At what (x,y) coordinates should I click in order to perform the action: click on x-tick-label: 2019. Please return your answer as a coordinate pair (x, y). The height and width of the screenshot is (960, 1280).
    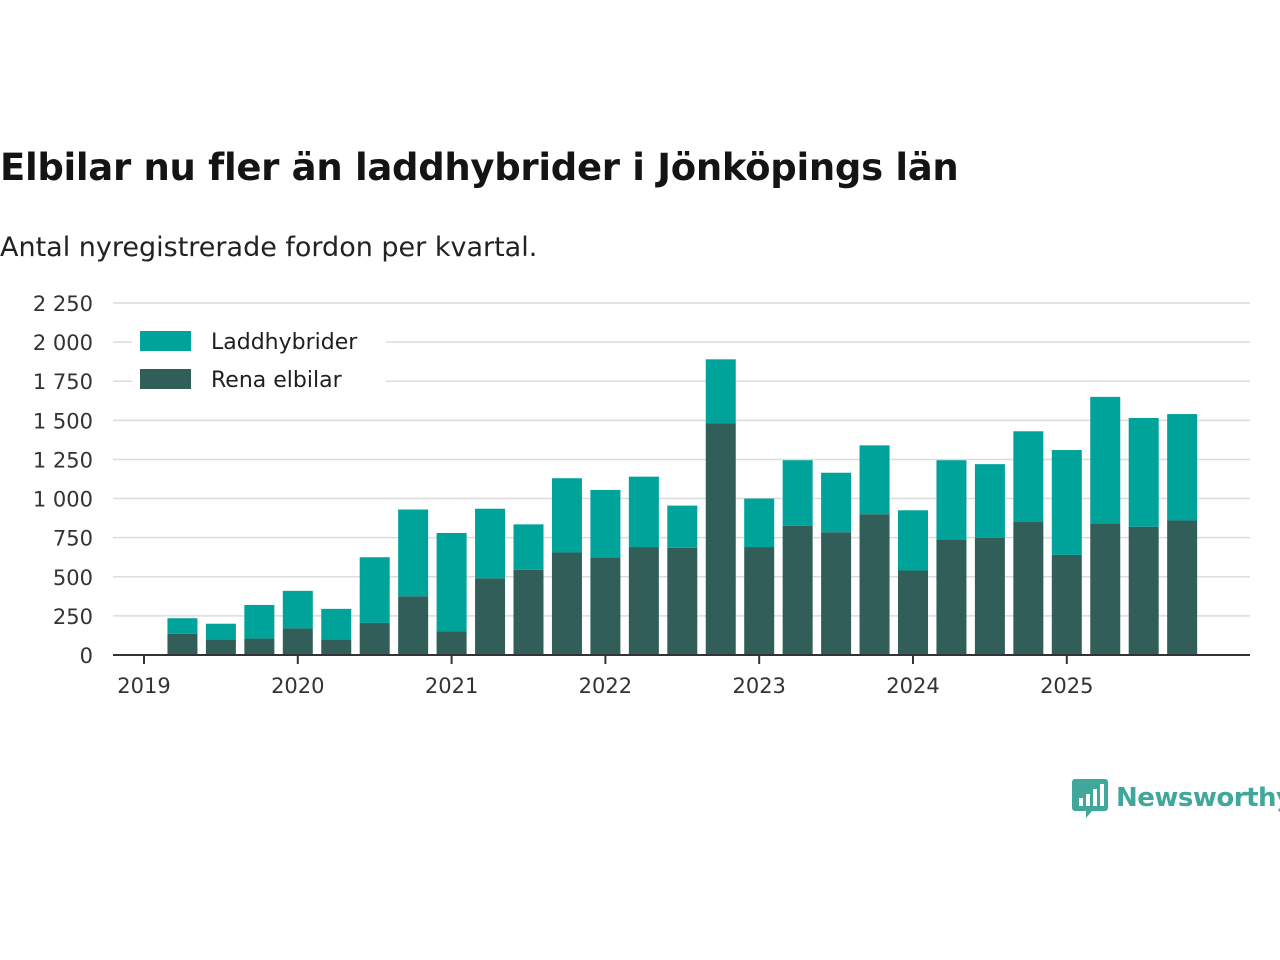
    Looking at the image, I should click on (143, 686).